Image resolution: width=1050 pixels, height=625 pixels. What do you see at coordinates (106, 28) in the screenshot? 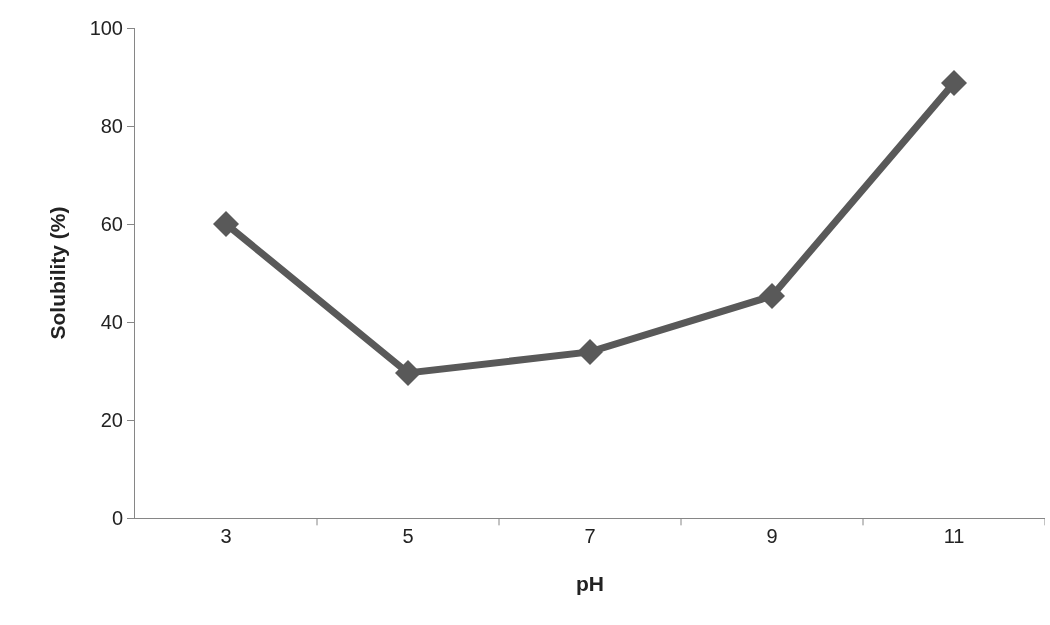
I see `y-tick-label: 100` at bounding box center [106, 28].